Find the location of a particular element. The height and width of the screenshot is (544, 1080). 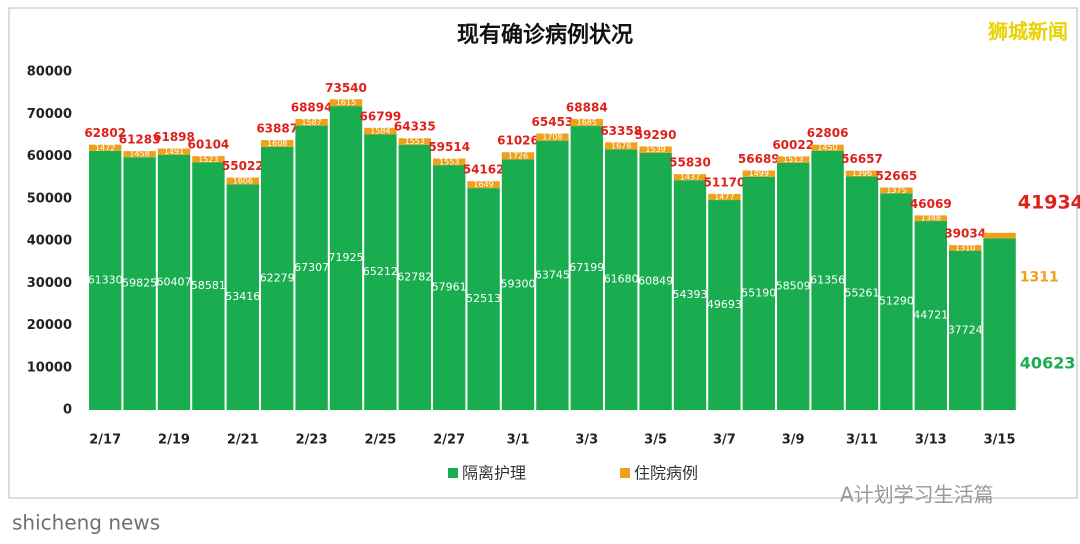

value-label: 1587 is located at coordinates (311, 122).